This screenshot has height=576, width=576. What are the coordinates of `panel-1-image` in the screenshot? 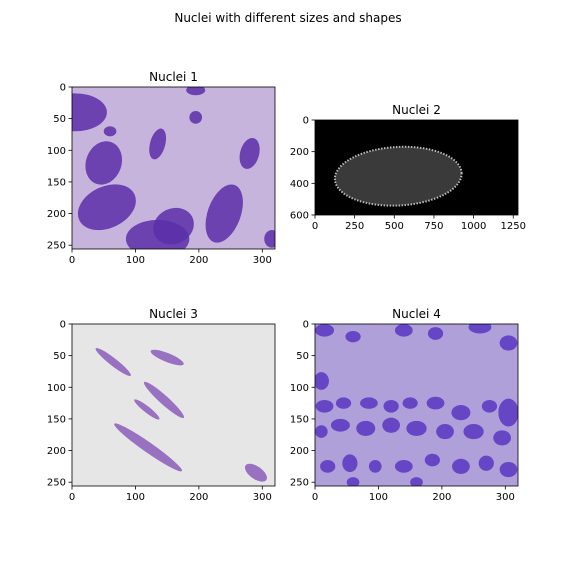 It's located at (173, 168).